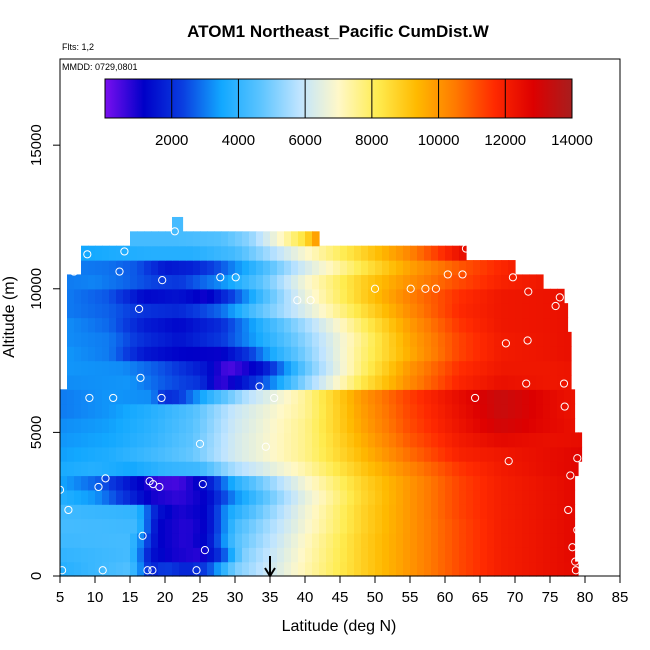 This screenshot has width=650, height=650. I want to click on x-tick-label: 40, so click(305, 597).